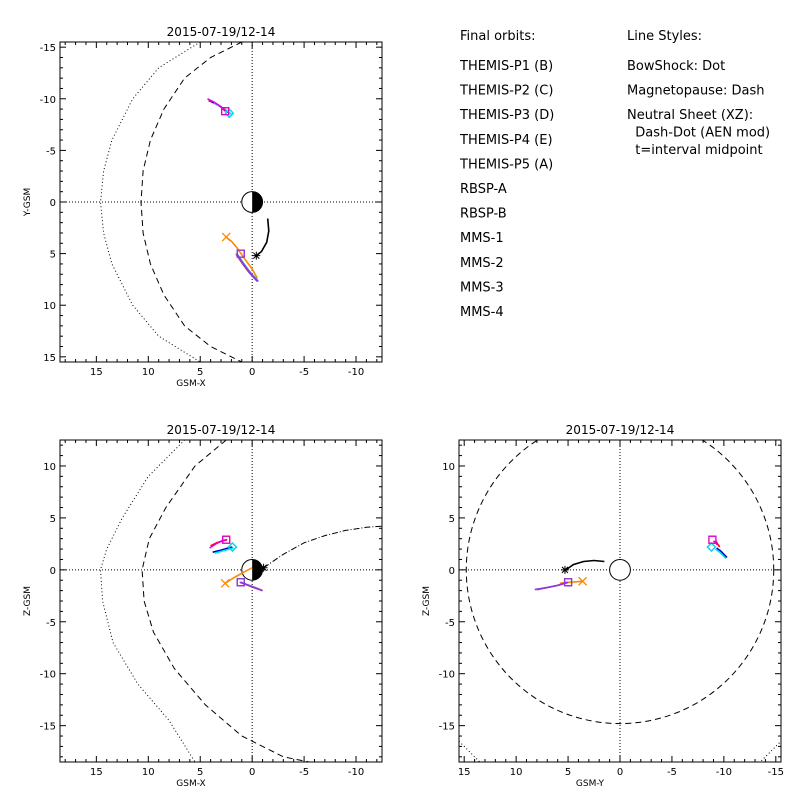 The image size is (800, 800). I want to click on x-tick-label: -15, so click(776, 772).